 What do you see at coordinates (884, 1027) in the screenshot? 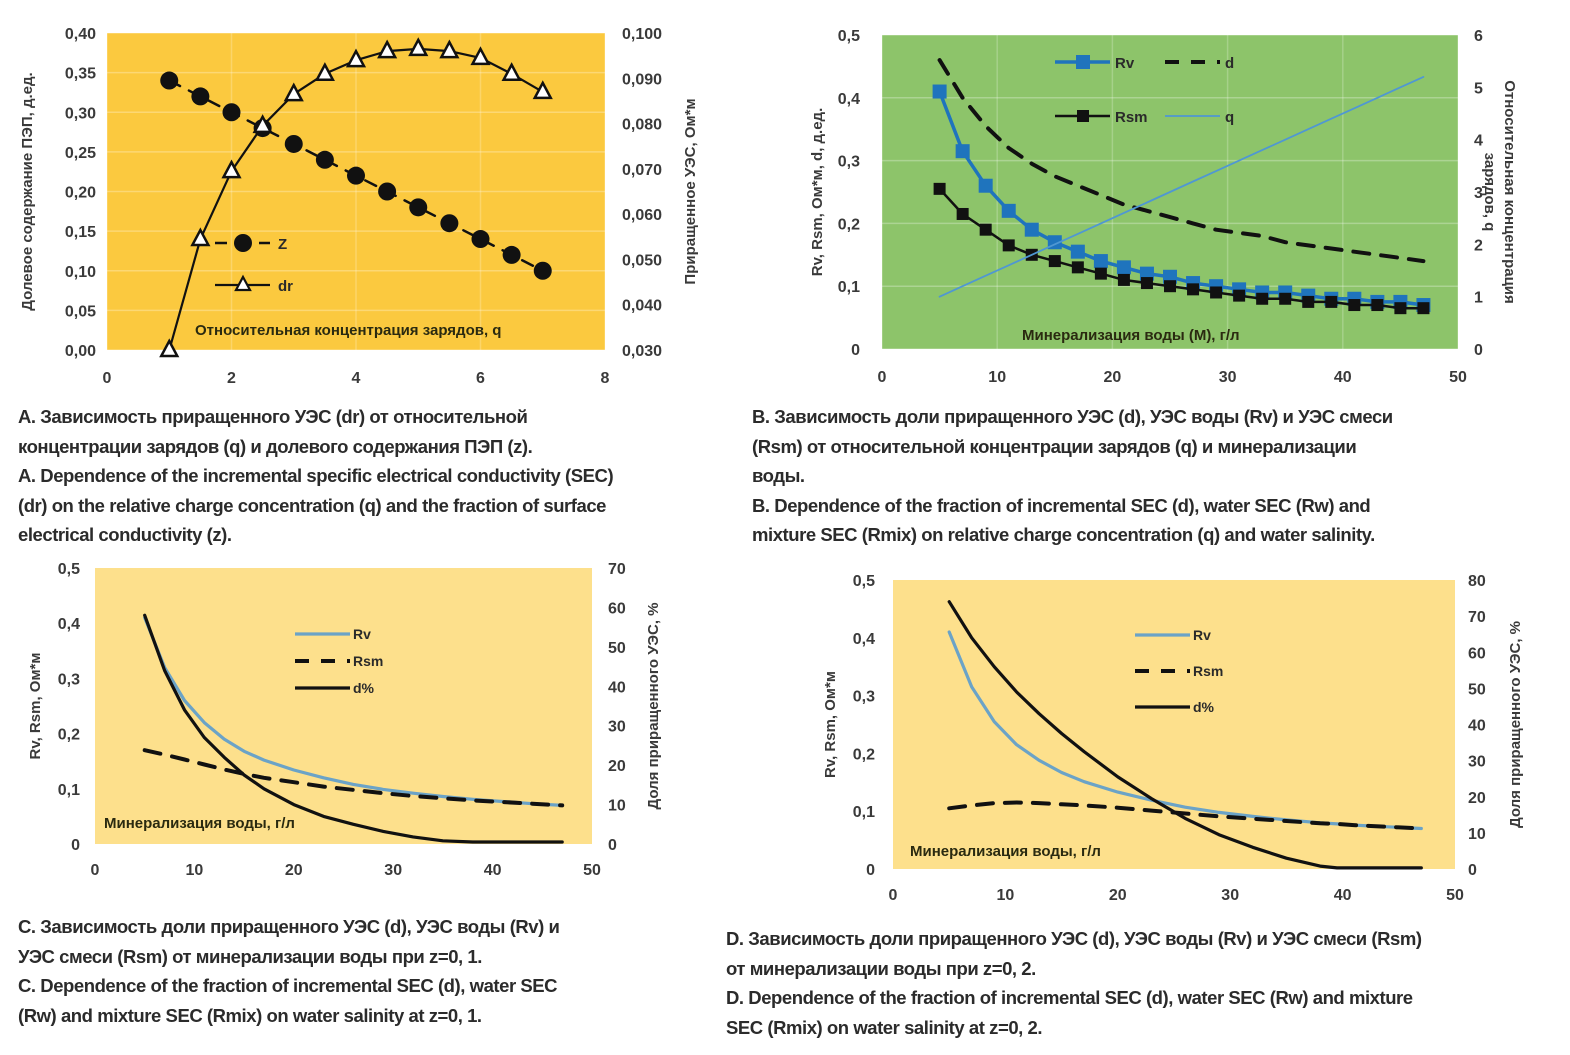
I see `caption-d-line: SEC (Rmix) on water salinity at z=0, 2.` at bounding box center [884, 1027].